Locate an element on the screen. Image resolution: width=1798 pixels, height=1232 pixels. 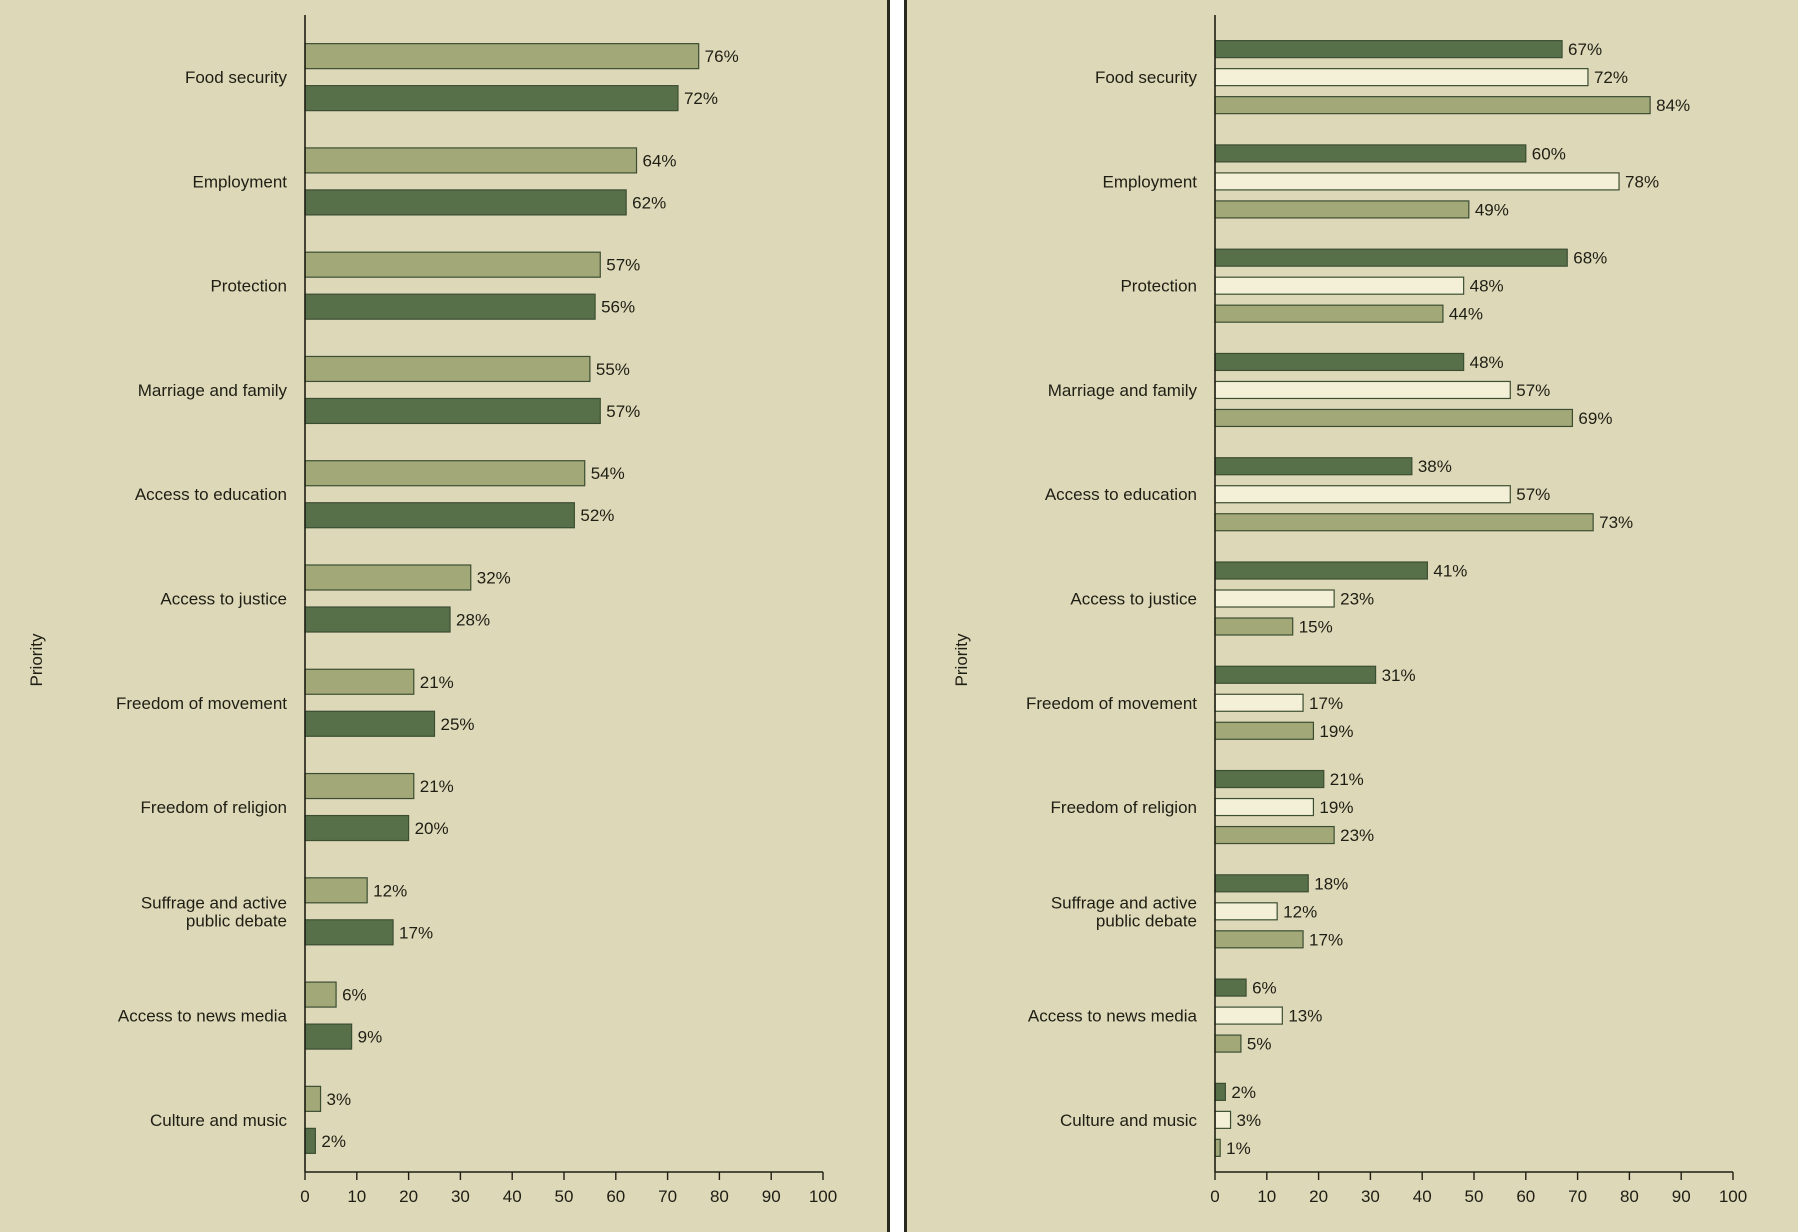
data-label: 49% is located at coordinates (1492, 209).